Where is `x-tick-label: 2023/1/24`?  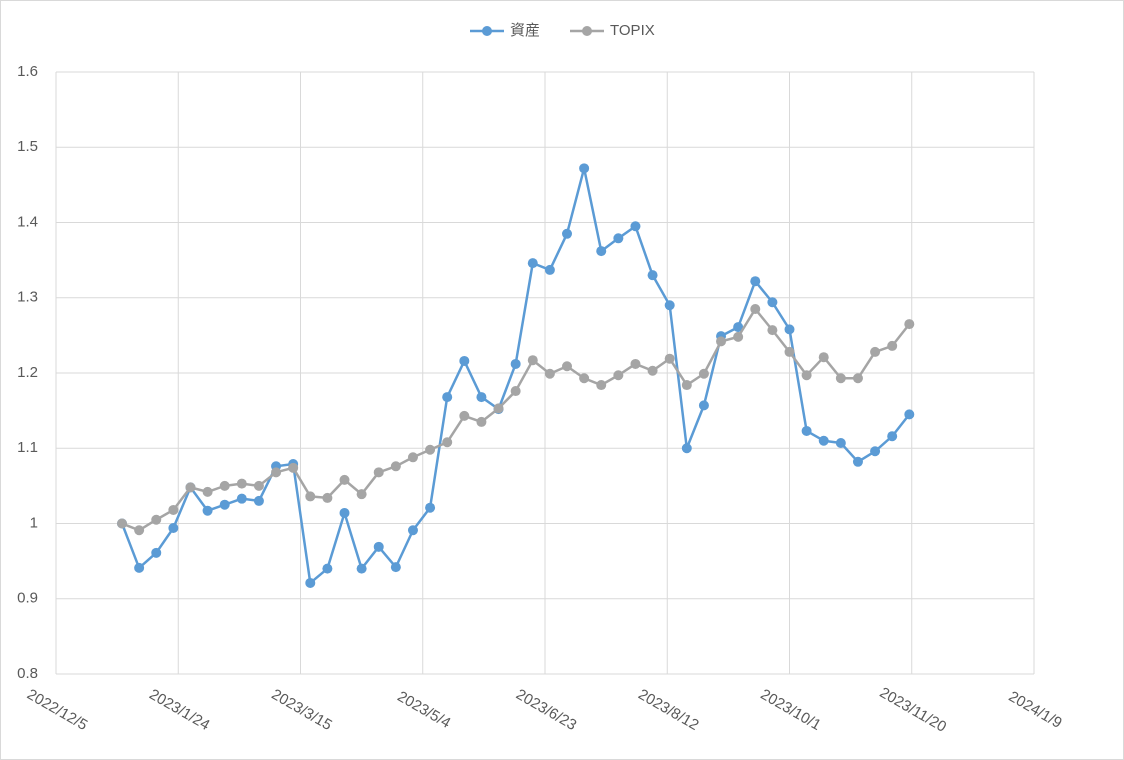 x-tick-label: 2023/1/24 is located at coordinates (179, 710).